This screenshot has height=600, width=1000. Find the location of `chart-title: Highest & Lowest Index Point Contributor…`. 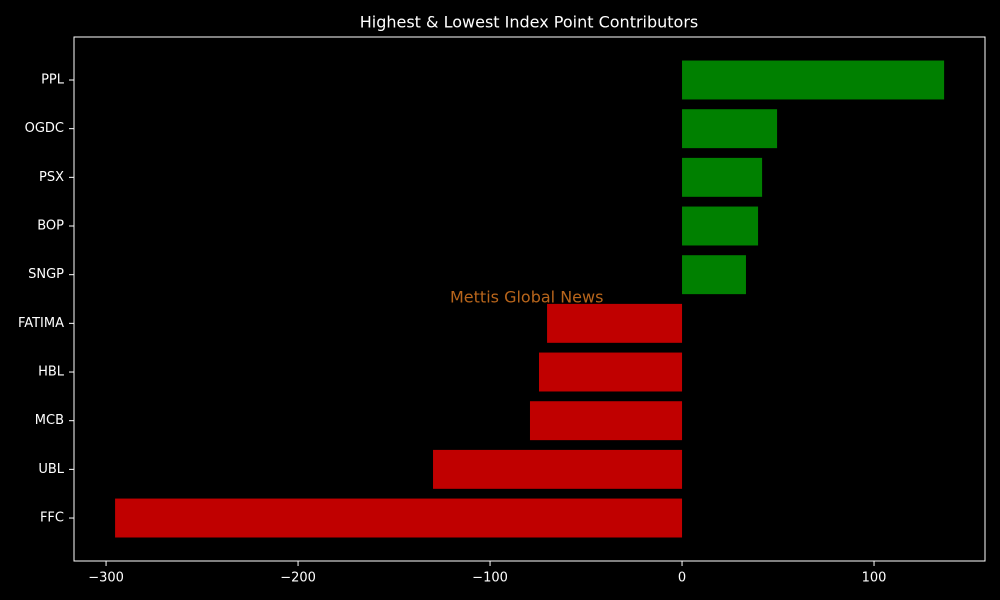

chart-title: Highest & Lowest Index Point Contributor… is located at coordinates (529, 22).